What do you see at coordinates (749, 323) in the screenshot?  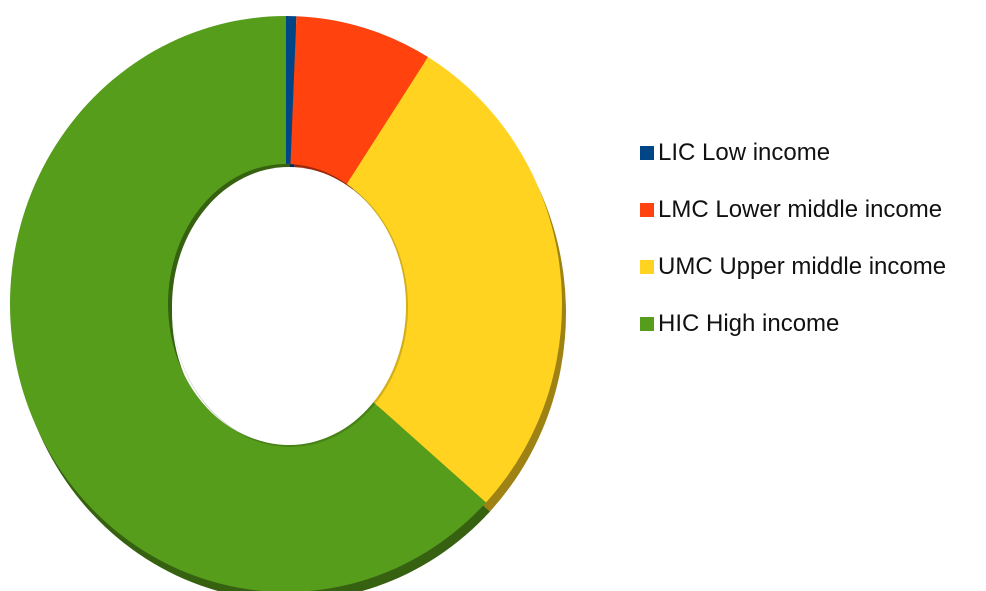 I see `legend-label-hic: HIC High income` at bounding box center [749, 323].